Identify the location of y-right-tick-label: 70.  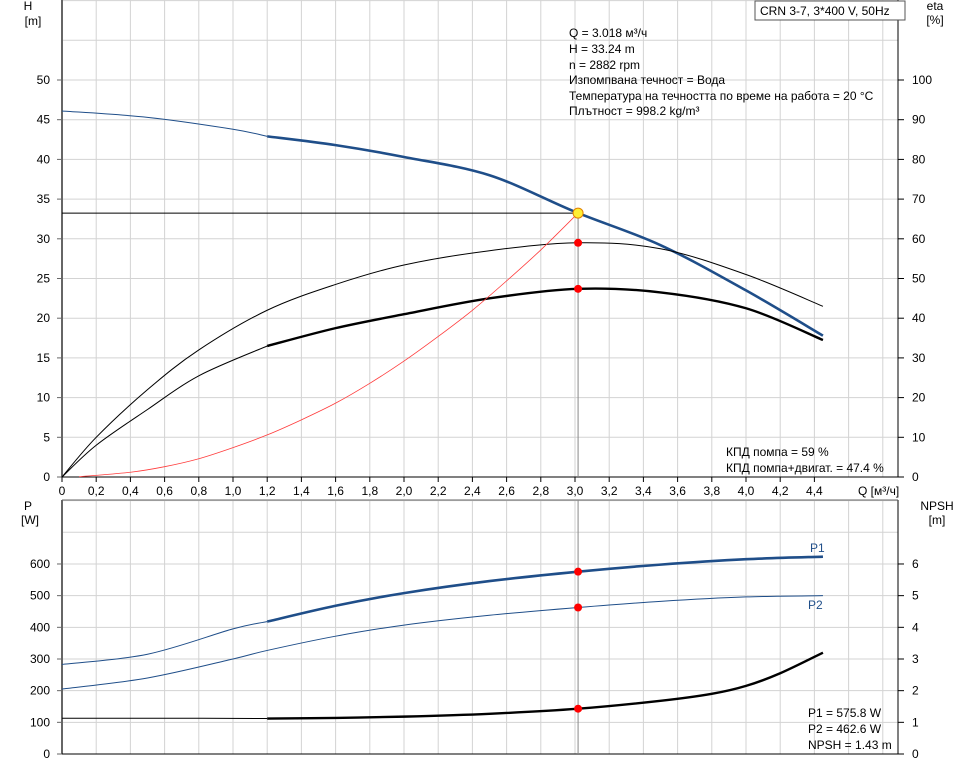
(919, 199).